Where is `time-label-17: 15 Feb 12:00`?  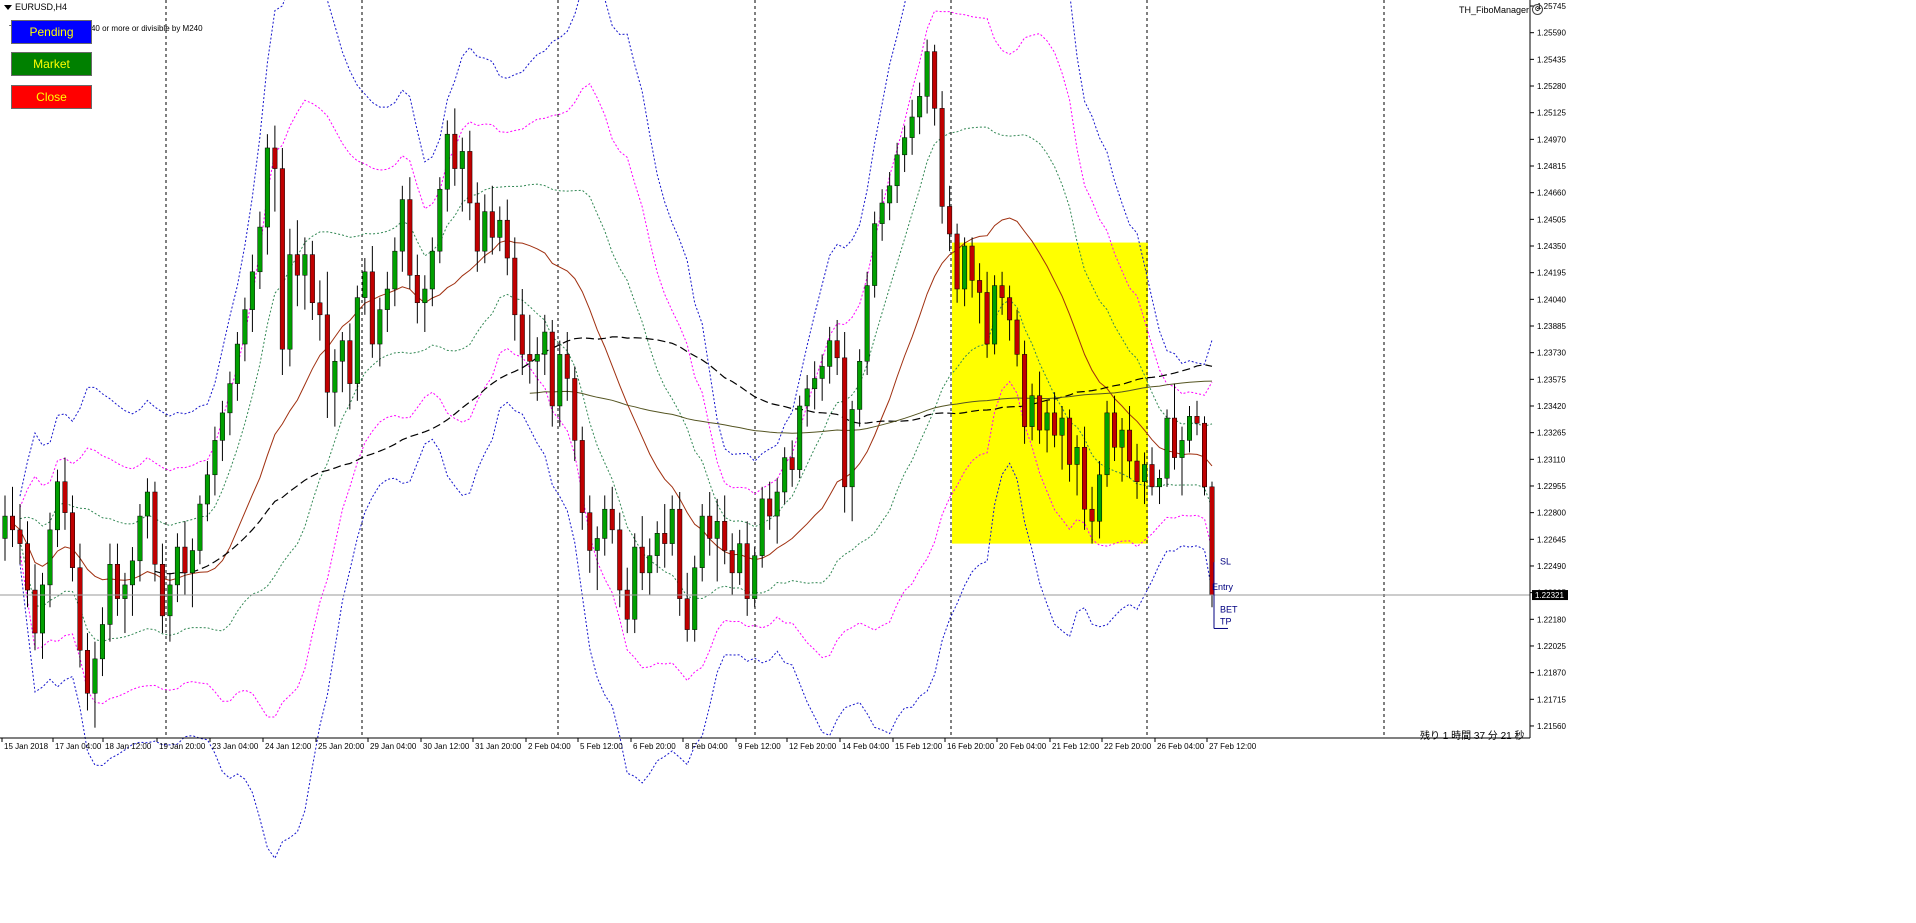 time-label-17: 15 Feb 12:00 is located at coordinates (919, 746).